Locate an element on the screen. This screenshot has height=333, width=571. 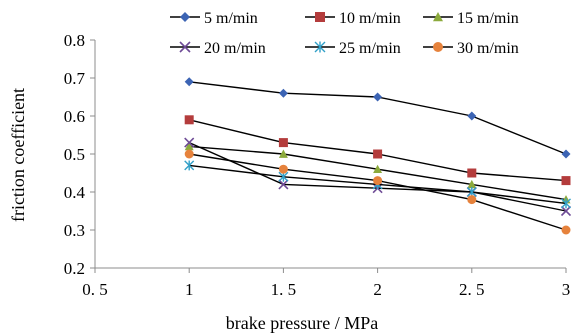
legend-item: 15 m/min is located at coordinates (471, 18).